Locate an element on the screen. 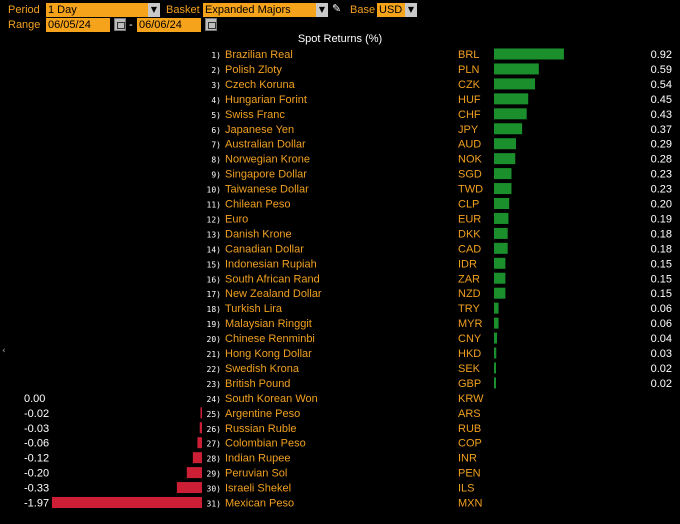  chevron-left-icon: ‹ is located at coordinates (4, 351).